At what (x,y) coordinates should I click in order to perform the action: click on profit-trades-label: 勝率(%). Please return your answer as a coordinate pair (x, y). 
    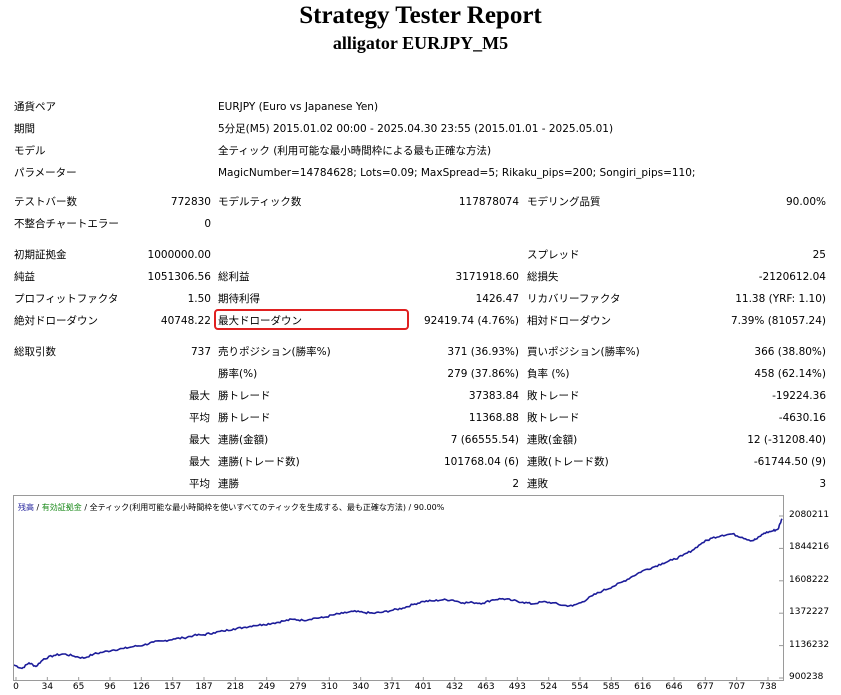
    Looking at the image, I should click on (238, 374).